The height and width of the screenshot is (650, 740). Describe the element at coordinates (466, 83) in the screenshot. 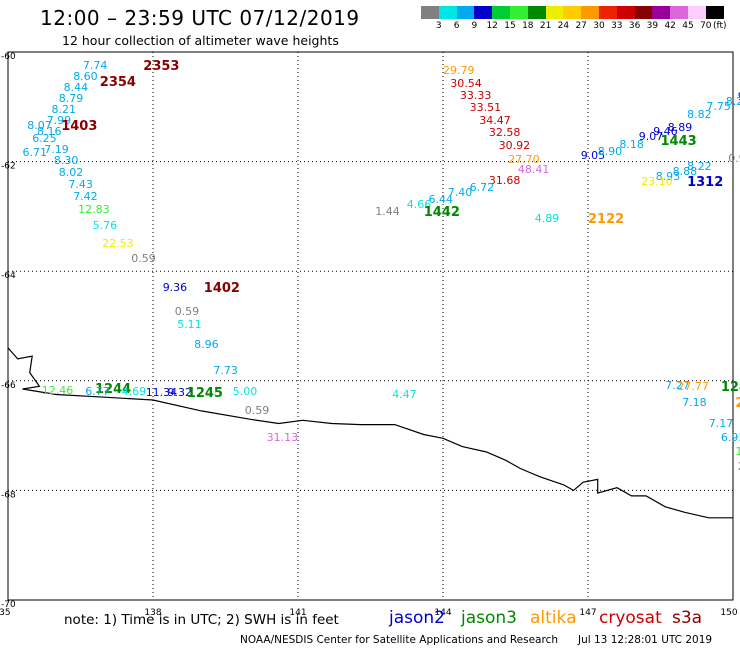

I see `wave-height-label: 30.54` at that location.